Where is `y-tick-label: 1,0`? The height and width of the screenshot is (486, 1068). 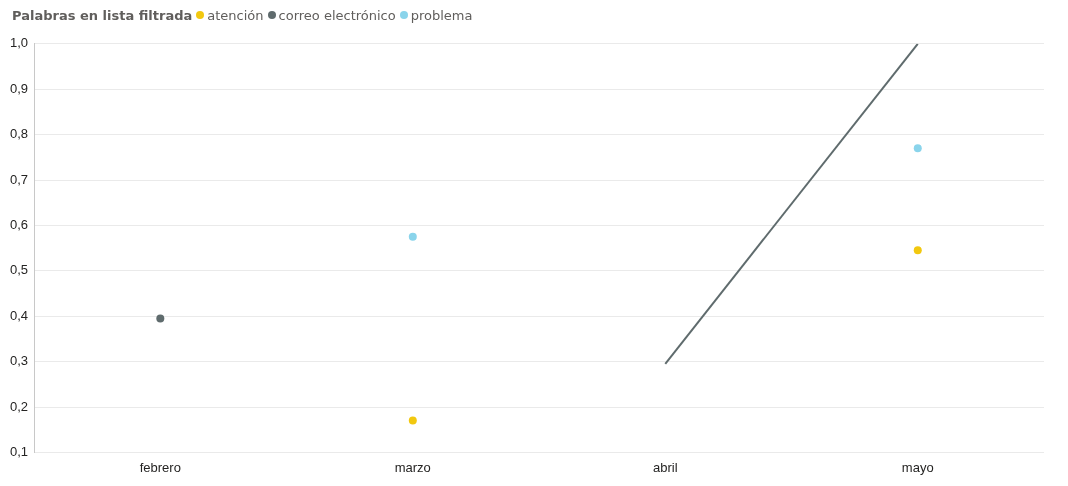
y-tick-label: 1,0 is located at coordinates (19, 43).